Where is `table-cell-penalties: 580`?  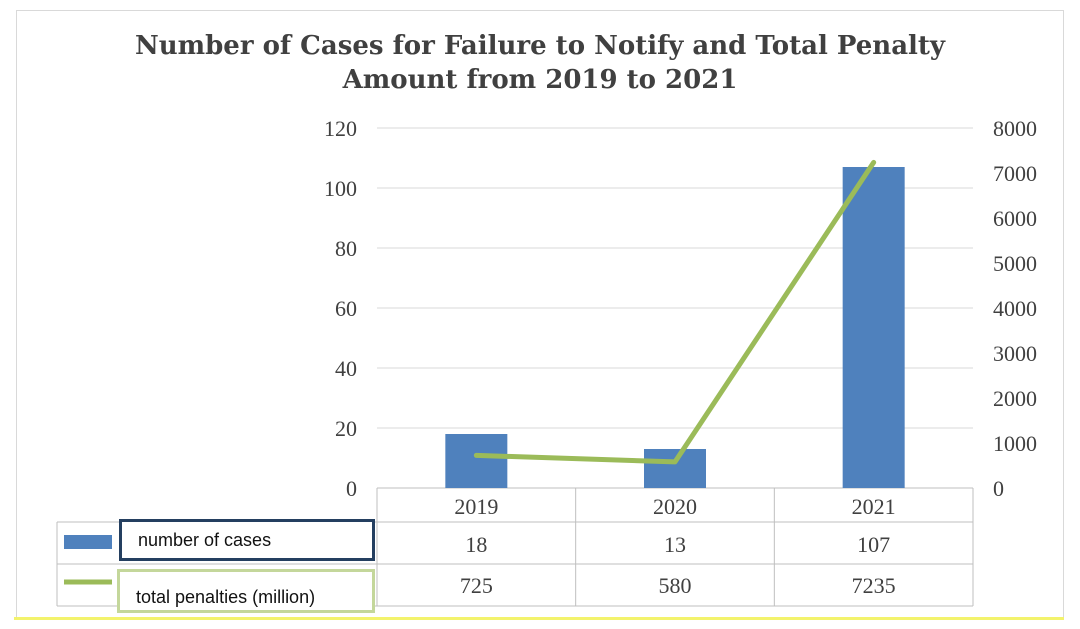
table-cell-penalties: 580 is located at coordinates (675, 585).